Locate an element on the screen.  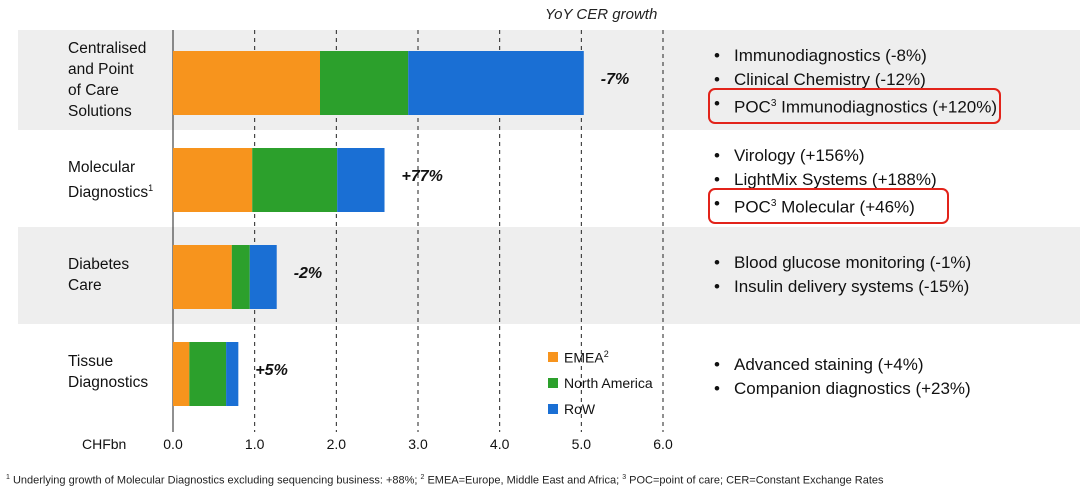
tick-label-0: 0.0 is located at coordinates (173, 444).